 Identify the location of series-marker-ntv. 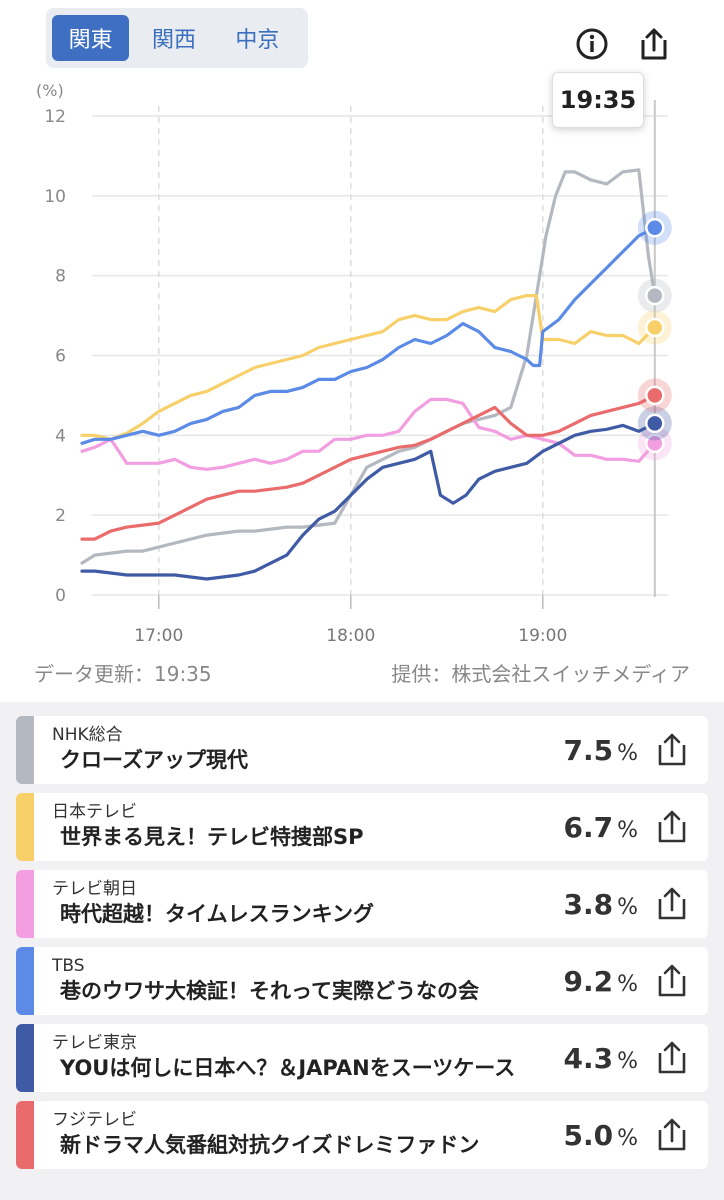
(655, 327).